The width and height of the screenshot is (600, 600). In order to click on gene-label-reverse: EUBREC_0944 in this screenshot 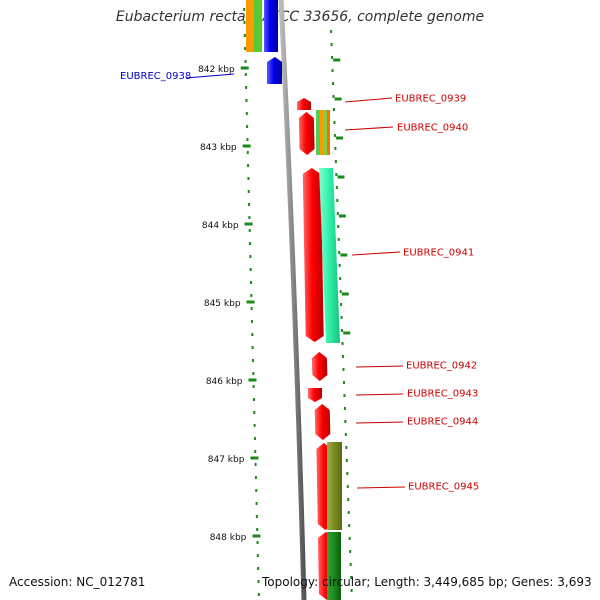, I will do `click(442, 422)`.